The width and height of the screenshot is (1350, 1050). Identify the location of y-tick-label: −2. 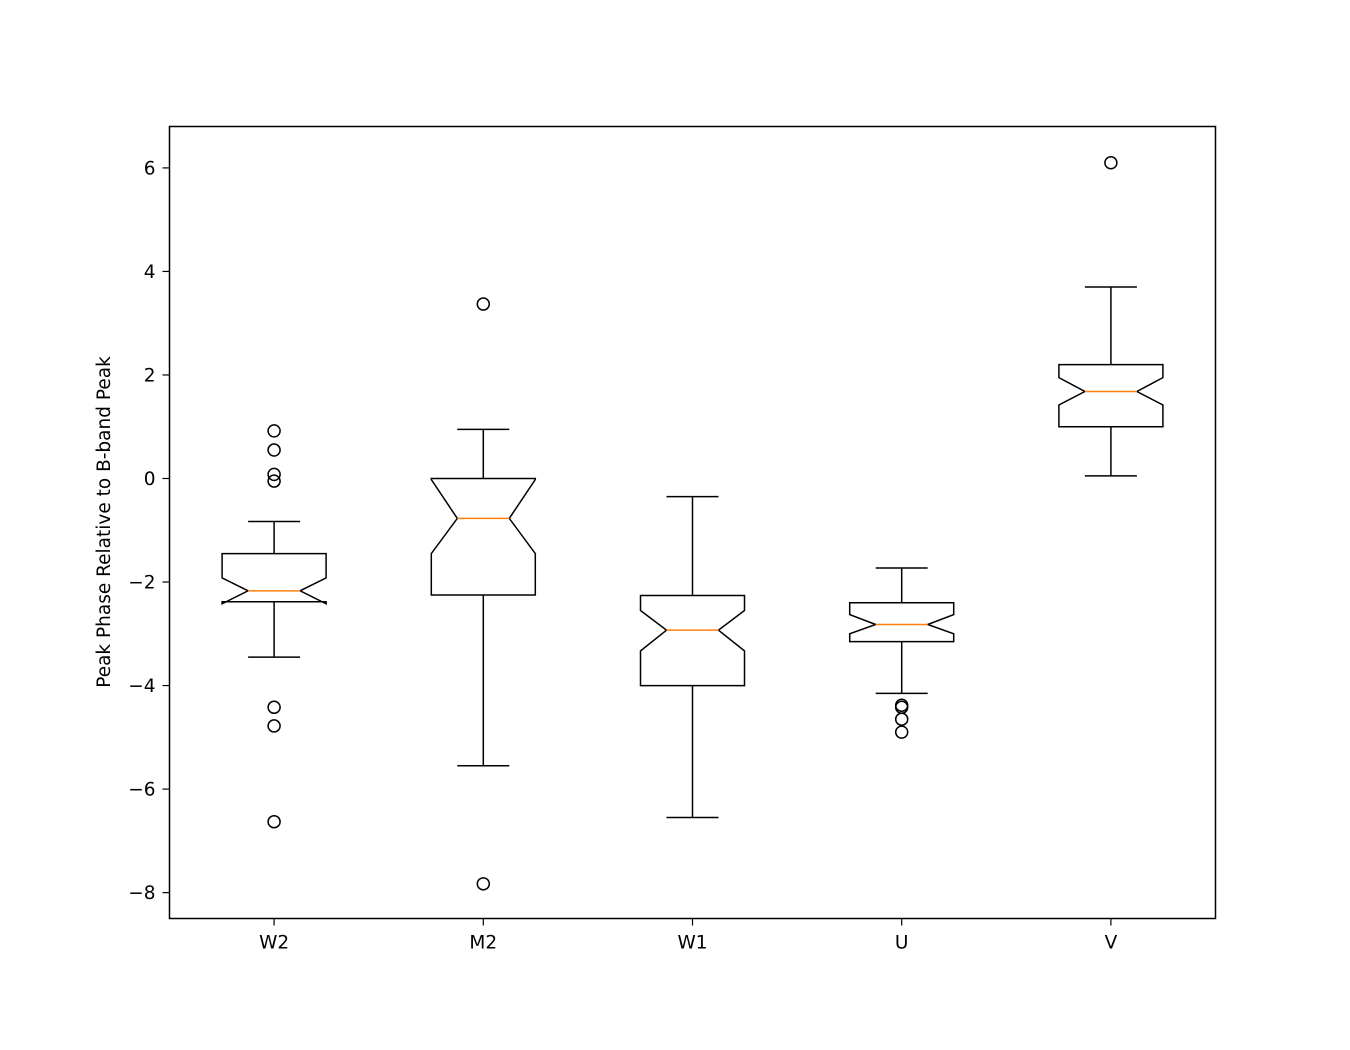
(141, 583).